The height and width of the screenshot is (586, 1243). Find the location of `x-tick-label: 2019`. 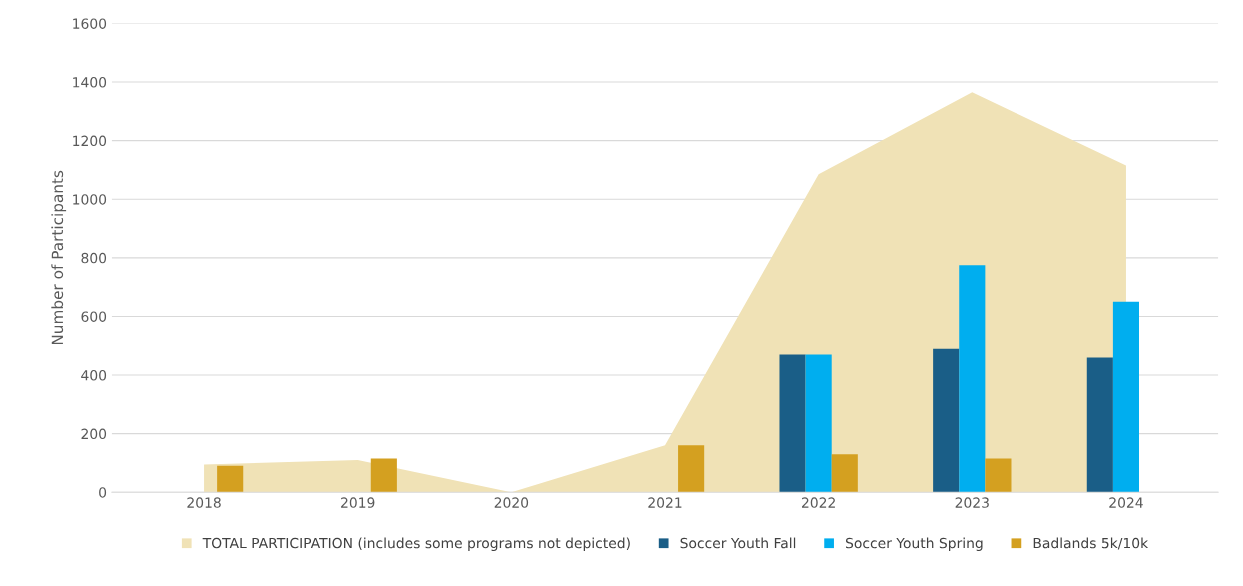

x-tick-label: 2019 is located at coordinates (358, 502).